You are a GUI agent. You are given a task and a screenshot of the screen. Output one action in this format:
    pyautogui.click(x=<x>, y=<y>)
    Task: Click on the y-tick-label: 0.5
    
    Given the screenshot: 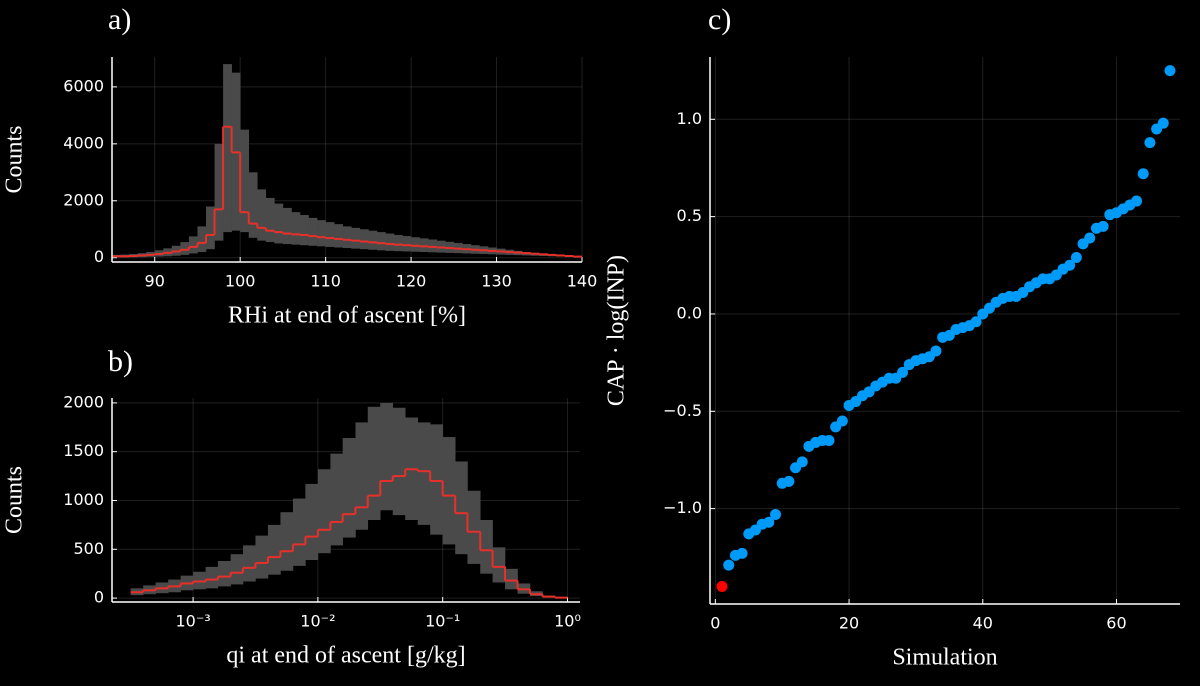 What is the action you would take?
    pyautogui.click(x=689, y=215)
    